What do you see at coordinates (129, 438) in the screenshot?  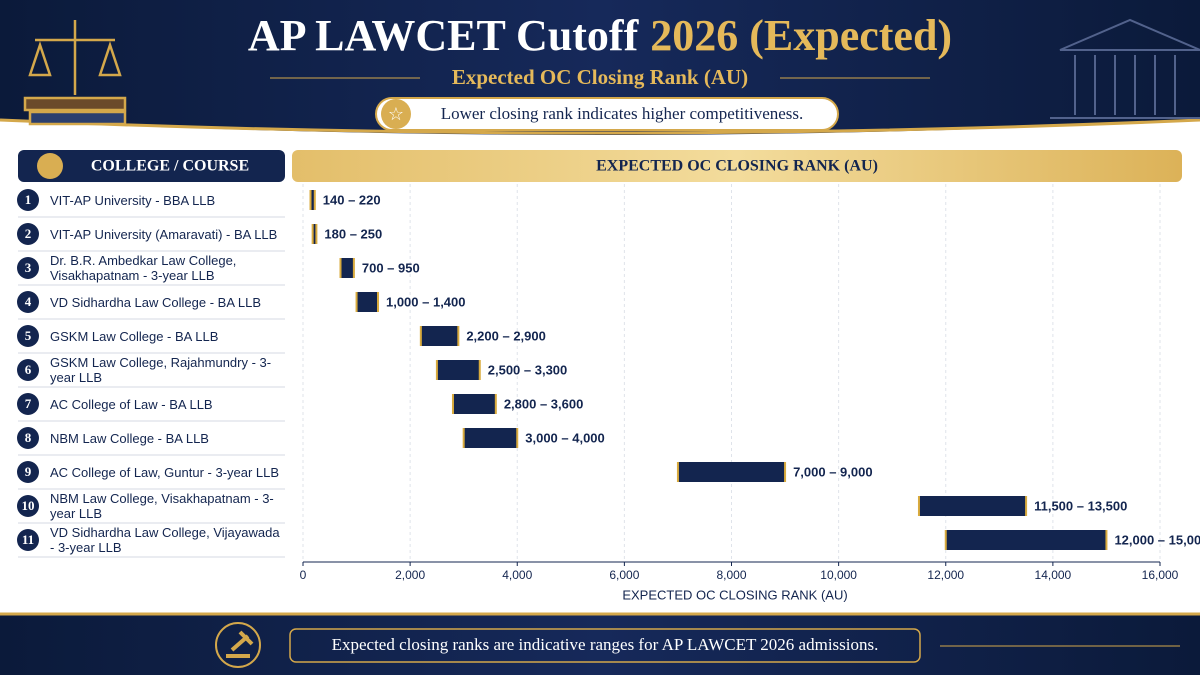 I see `category-label: NBM Law College - BA LLB` at bounding box center [129, 438].